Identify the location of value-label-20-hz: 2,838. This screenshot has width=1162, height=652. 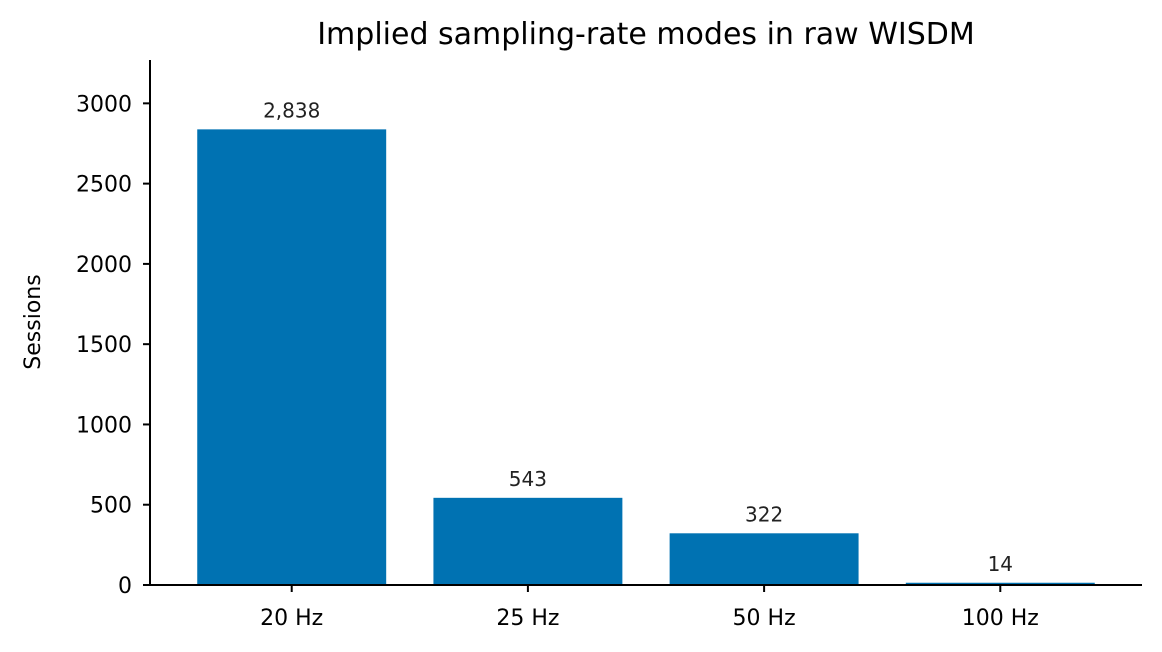
(291, 110).